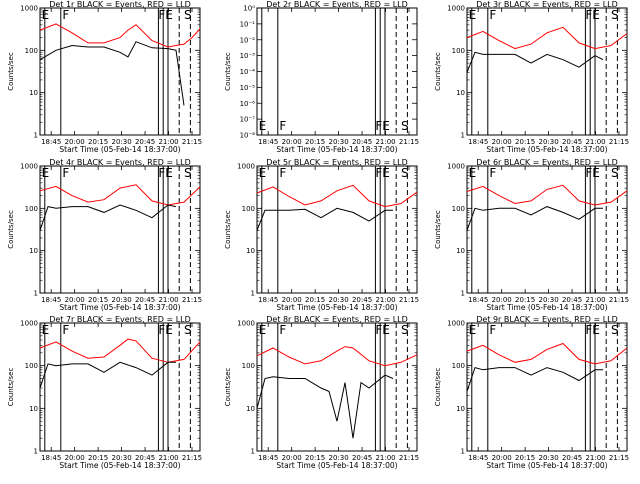 The image size is (640, 484). Describe the element at coordinates (248, 104) in the screenshot. I see `y-tick-label: 10⁻⁶` at that location.